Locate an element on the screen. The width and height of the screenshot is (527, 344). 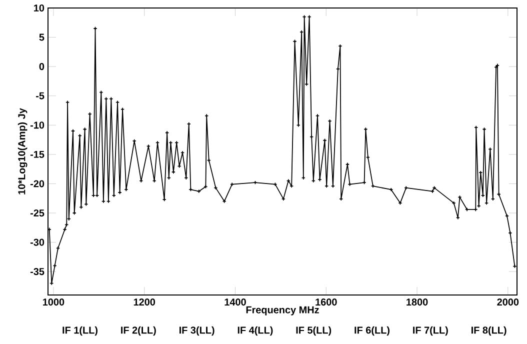
y-tick-label: -30 is located at coordinates (37, 242).